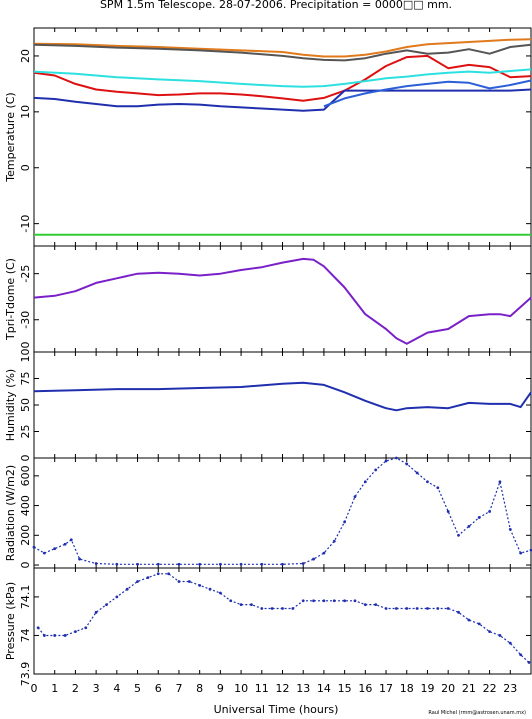 This screenshot has height=719, width=532. What do you see at coordinates (116, 688) in the screenshot?
I see `x-tick-label: 4` at bounding box center [116, 688].